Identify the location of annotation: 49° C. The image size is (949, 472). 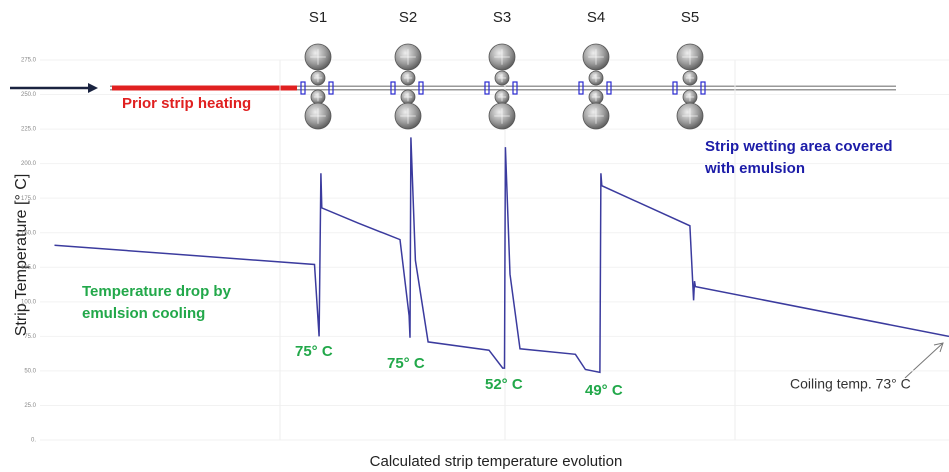
(604, 390).